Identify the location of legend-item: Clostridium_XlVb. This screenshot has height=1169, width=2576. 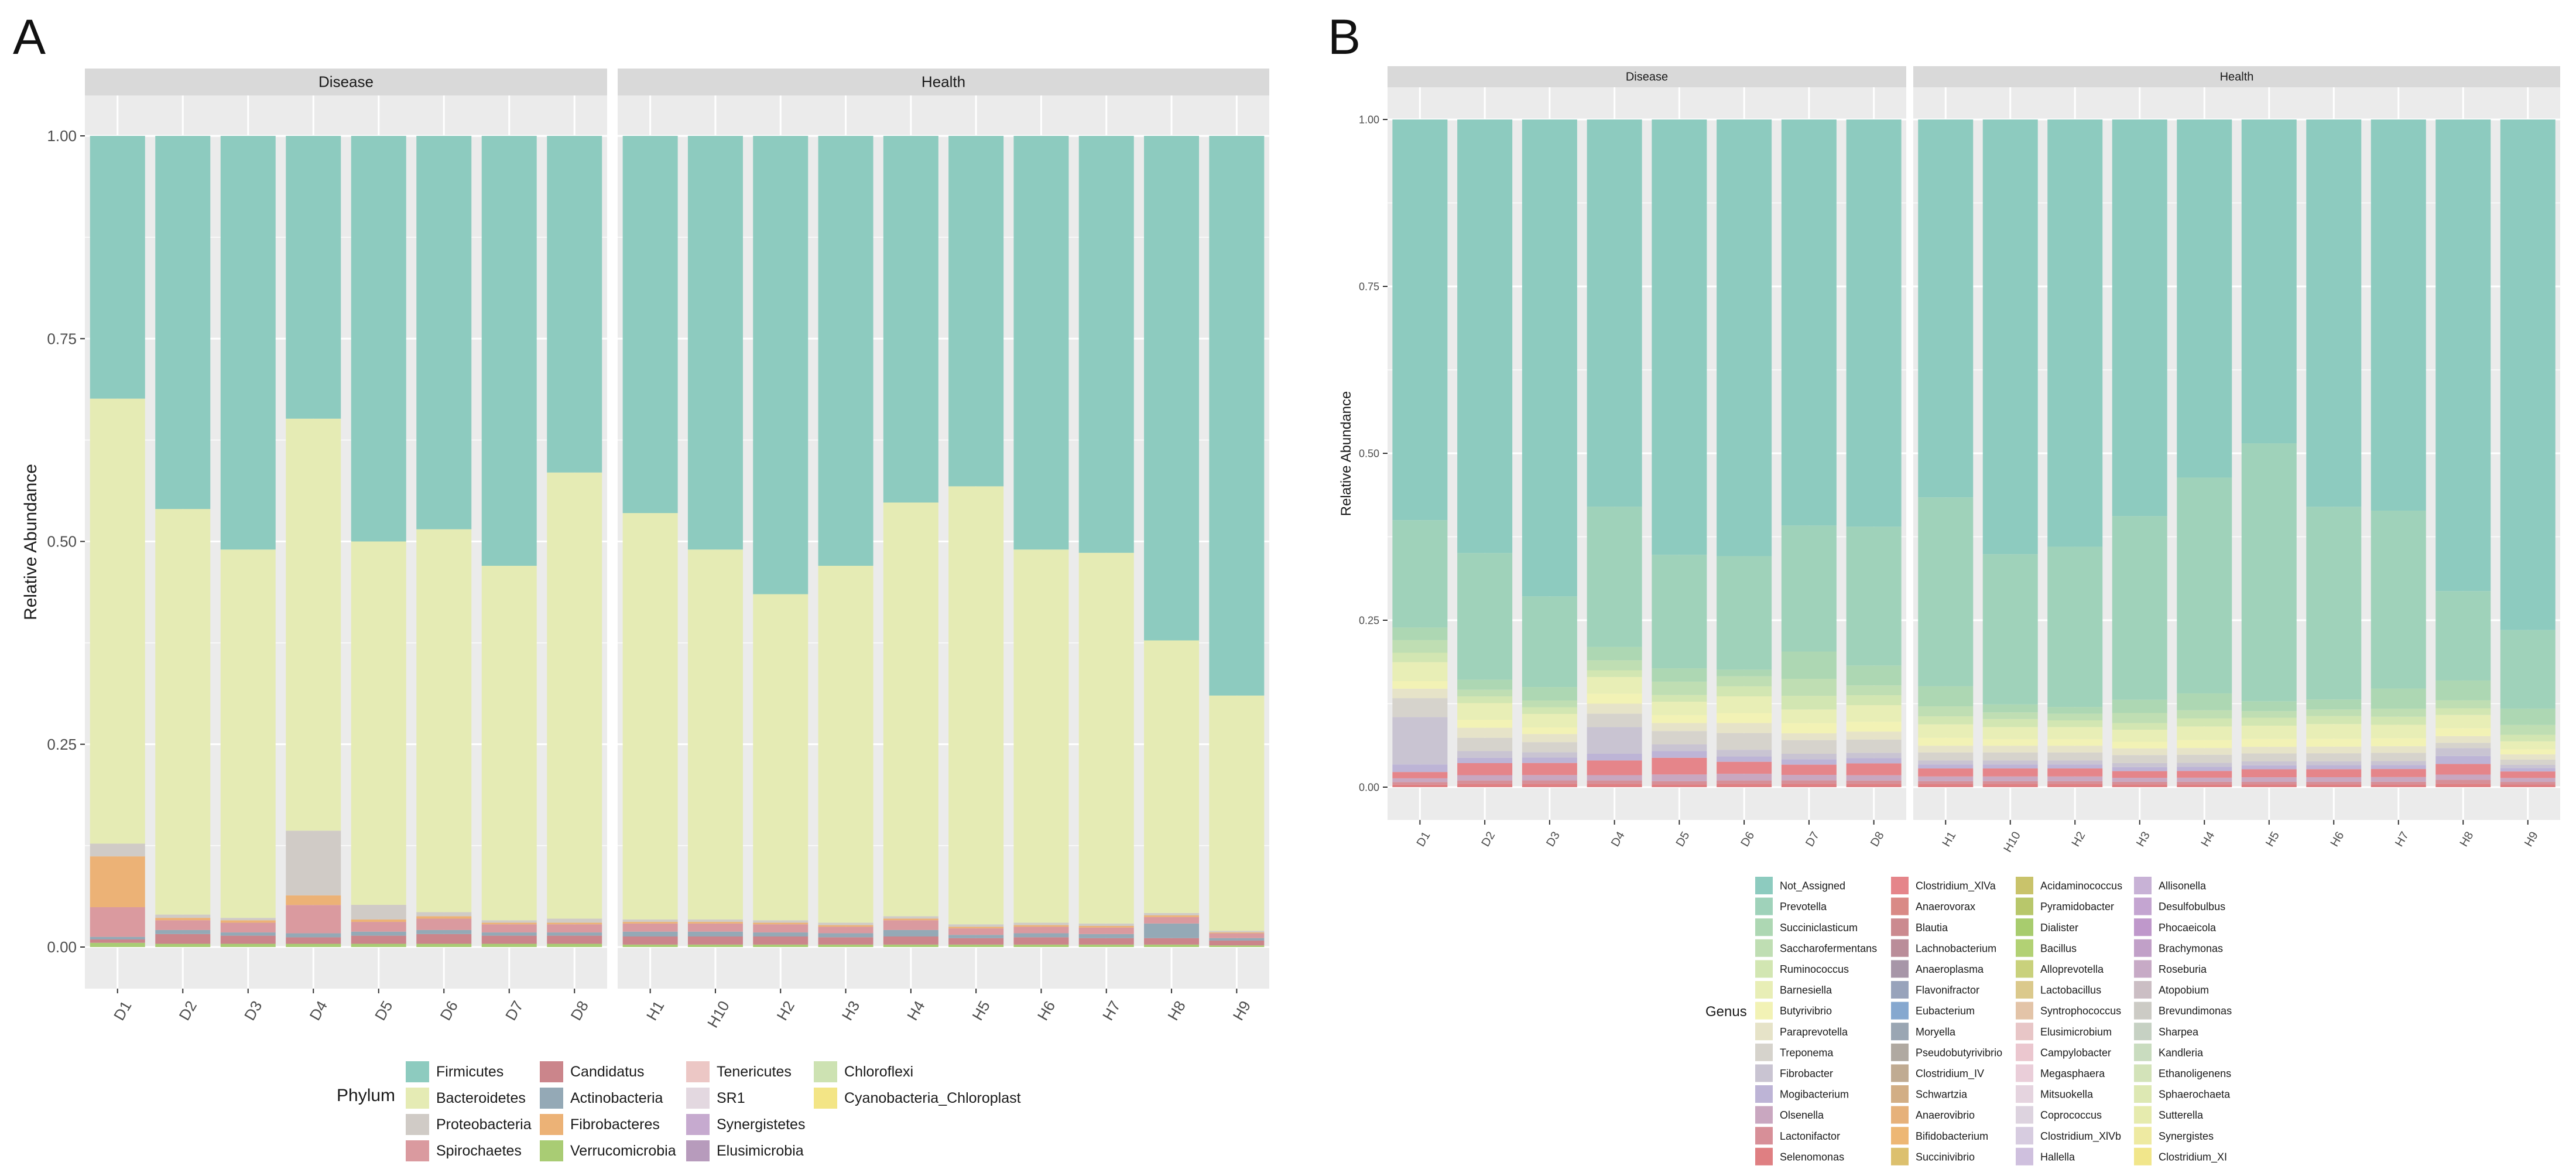
(2068, 1136).